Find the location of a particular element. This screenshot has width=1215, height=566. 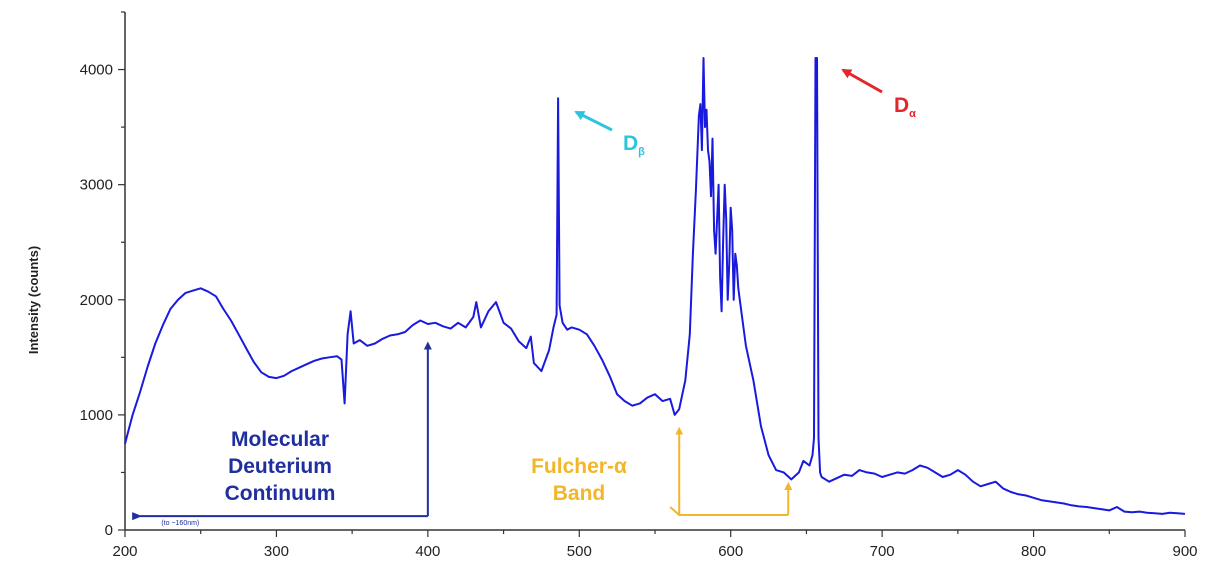

continuum-label-line-1: Molecular is located at coordinates (280, 439).